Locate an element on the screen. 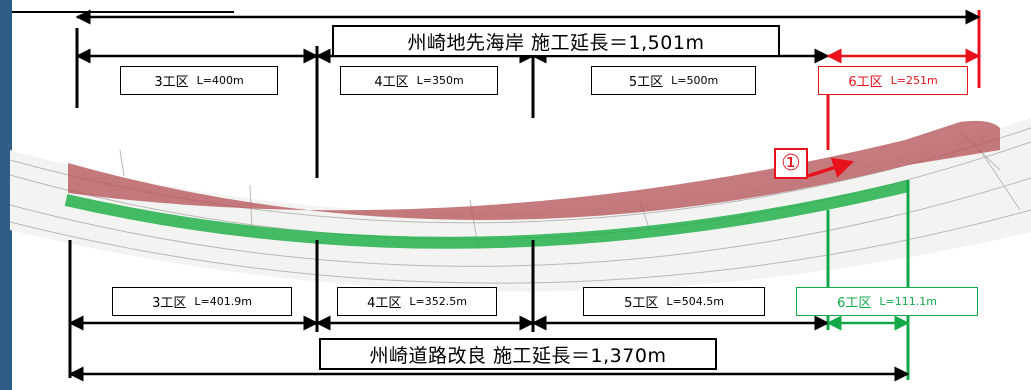 The image size is (1031, 390). bottom-section5-label: 5工区 L=504.5m is located at coordinates (674, 301).